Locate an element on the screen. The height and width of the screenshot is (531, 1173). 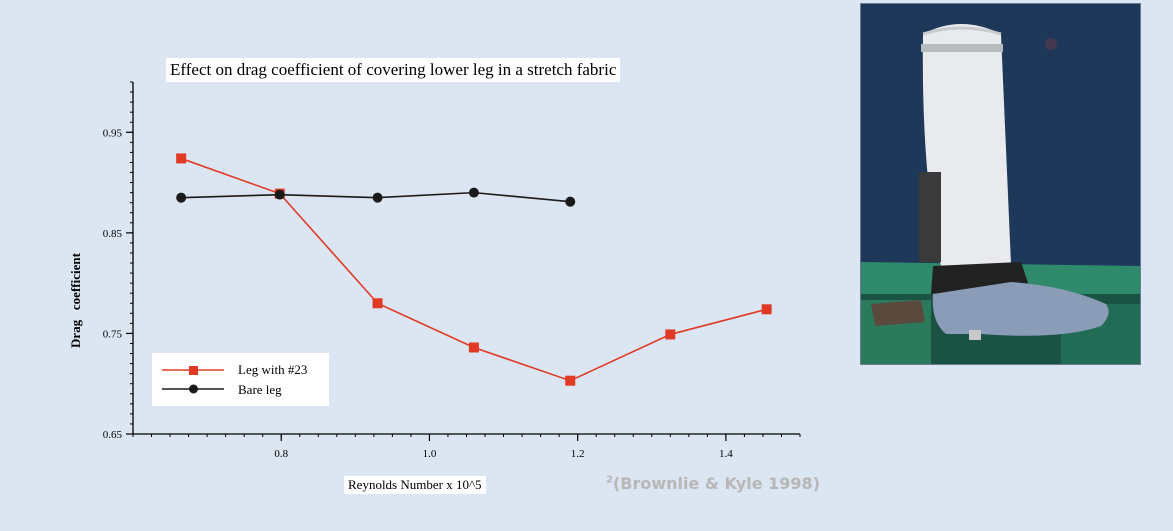
x-tick-label: 0.8 is located at coordinates (281, 454).